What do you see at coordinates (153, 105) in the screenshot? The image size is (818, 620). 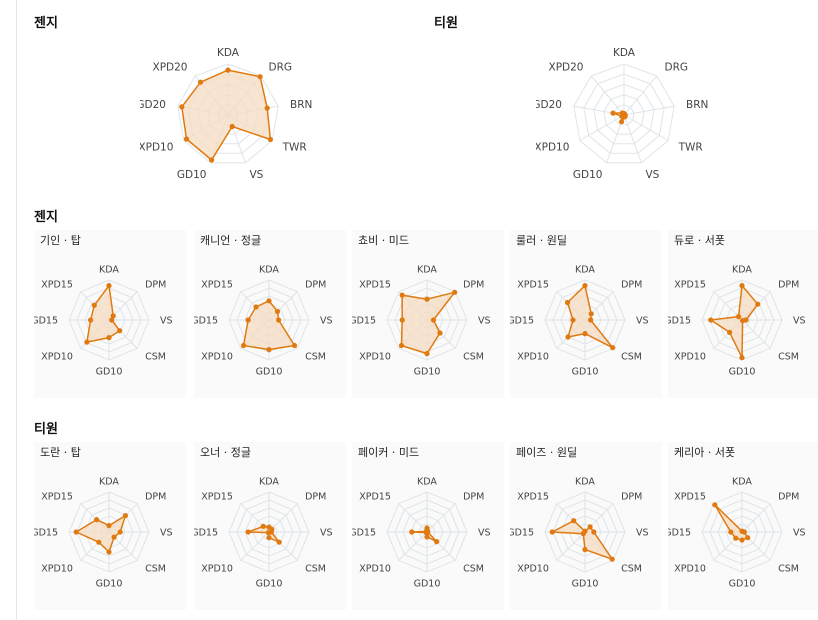 I see `axis-label-gd20: GD20` at bounding box center [153, 105].